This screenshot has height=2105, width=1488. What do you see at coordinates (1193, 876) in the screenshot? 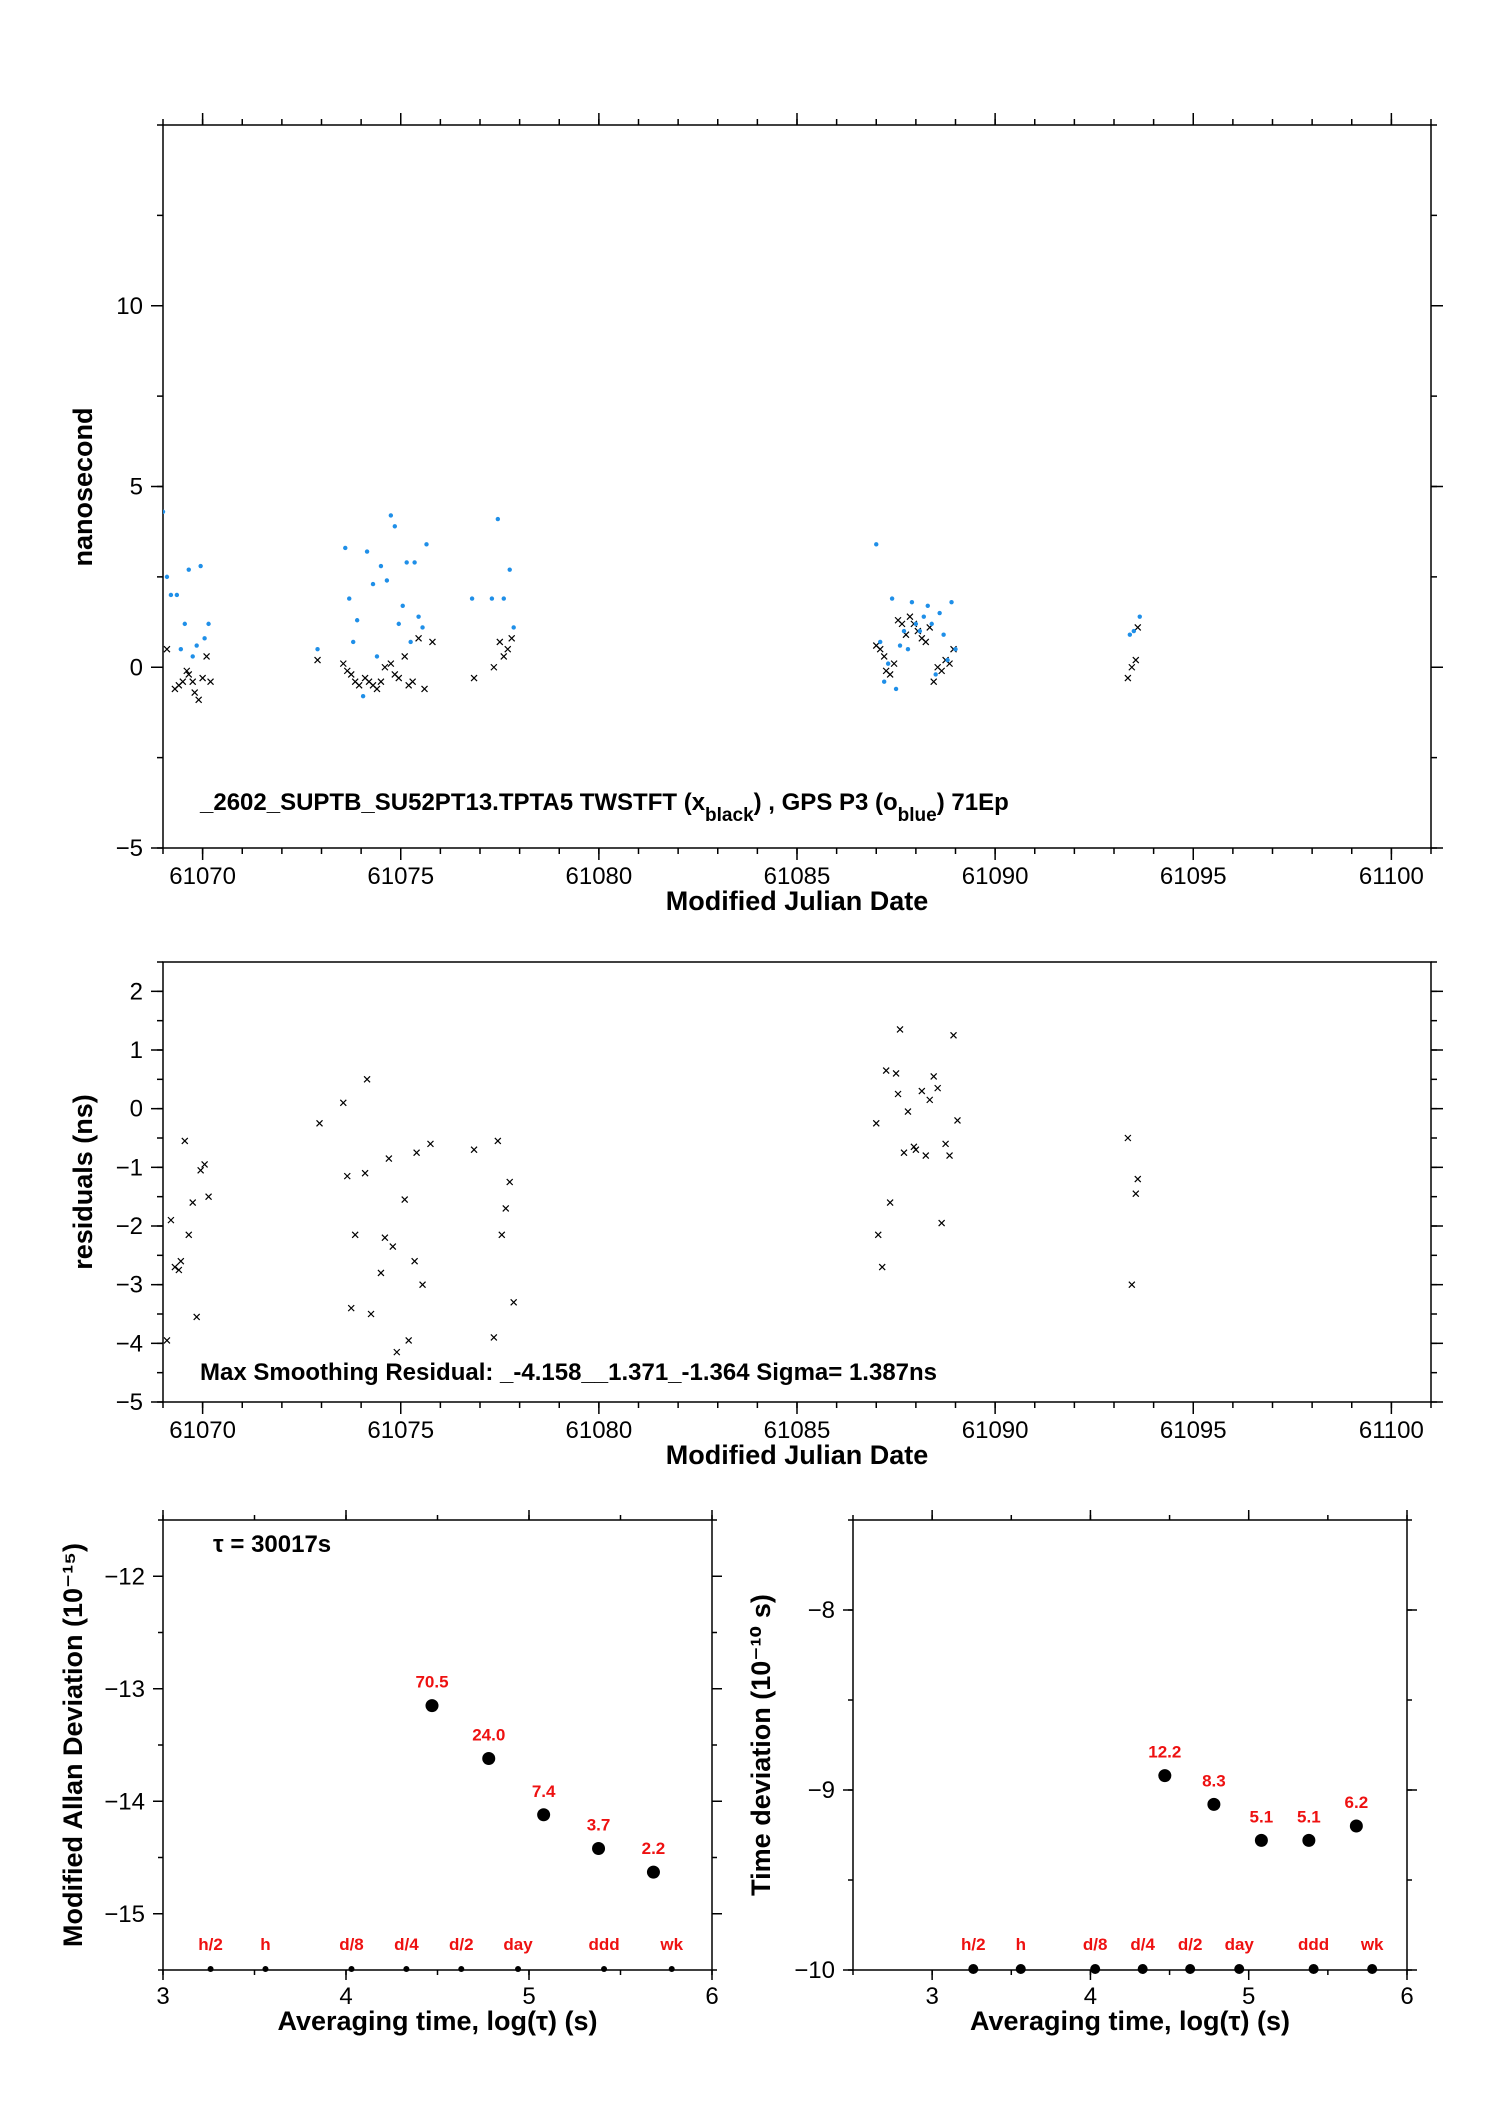
I see `x-tick-label: 61095` at bounding box center [1193, 876].